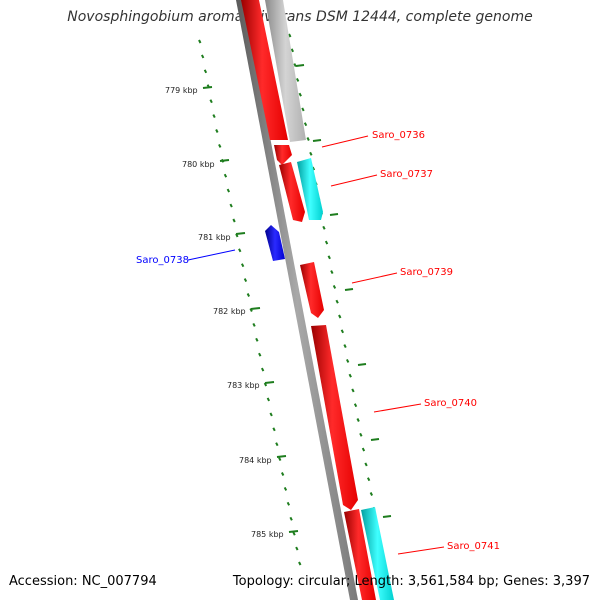 This screenshot has height=600, width=600. What do you see at coordinates (162, 260) in the screenshot?
I see `gene-label-saro-0738: Saro_0738` at bounding box center [162, 260].